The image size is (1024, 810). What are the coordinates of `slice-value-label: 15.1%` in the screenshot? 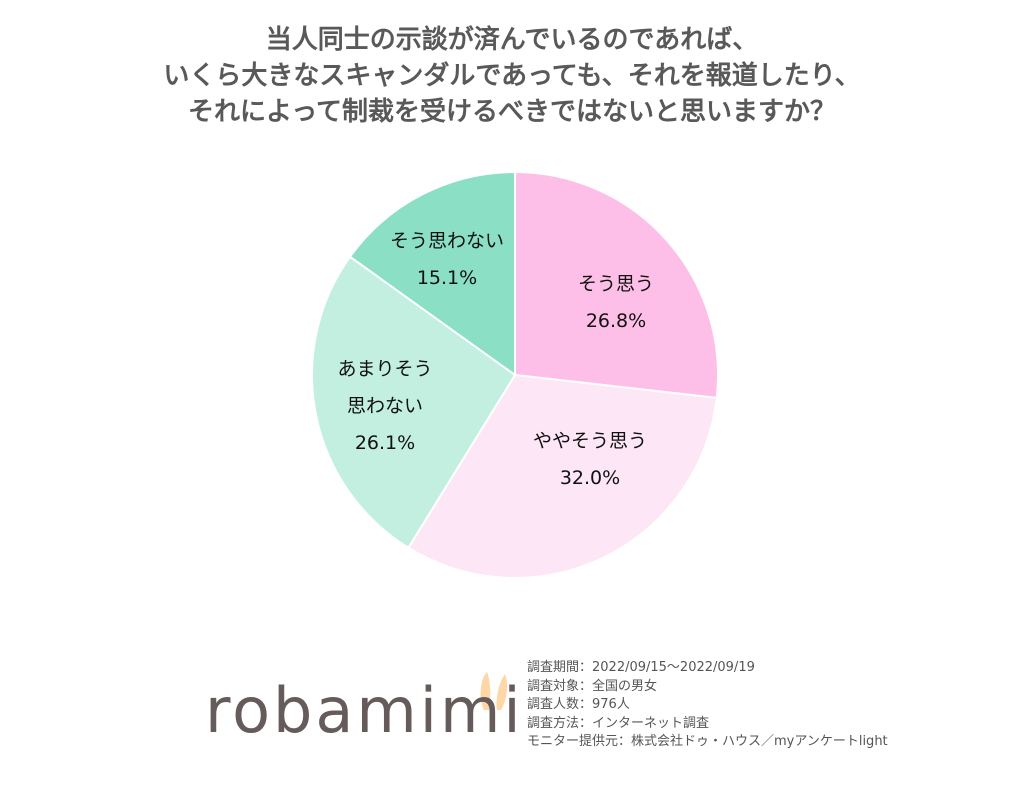 It's located at (447, 278).